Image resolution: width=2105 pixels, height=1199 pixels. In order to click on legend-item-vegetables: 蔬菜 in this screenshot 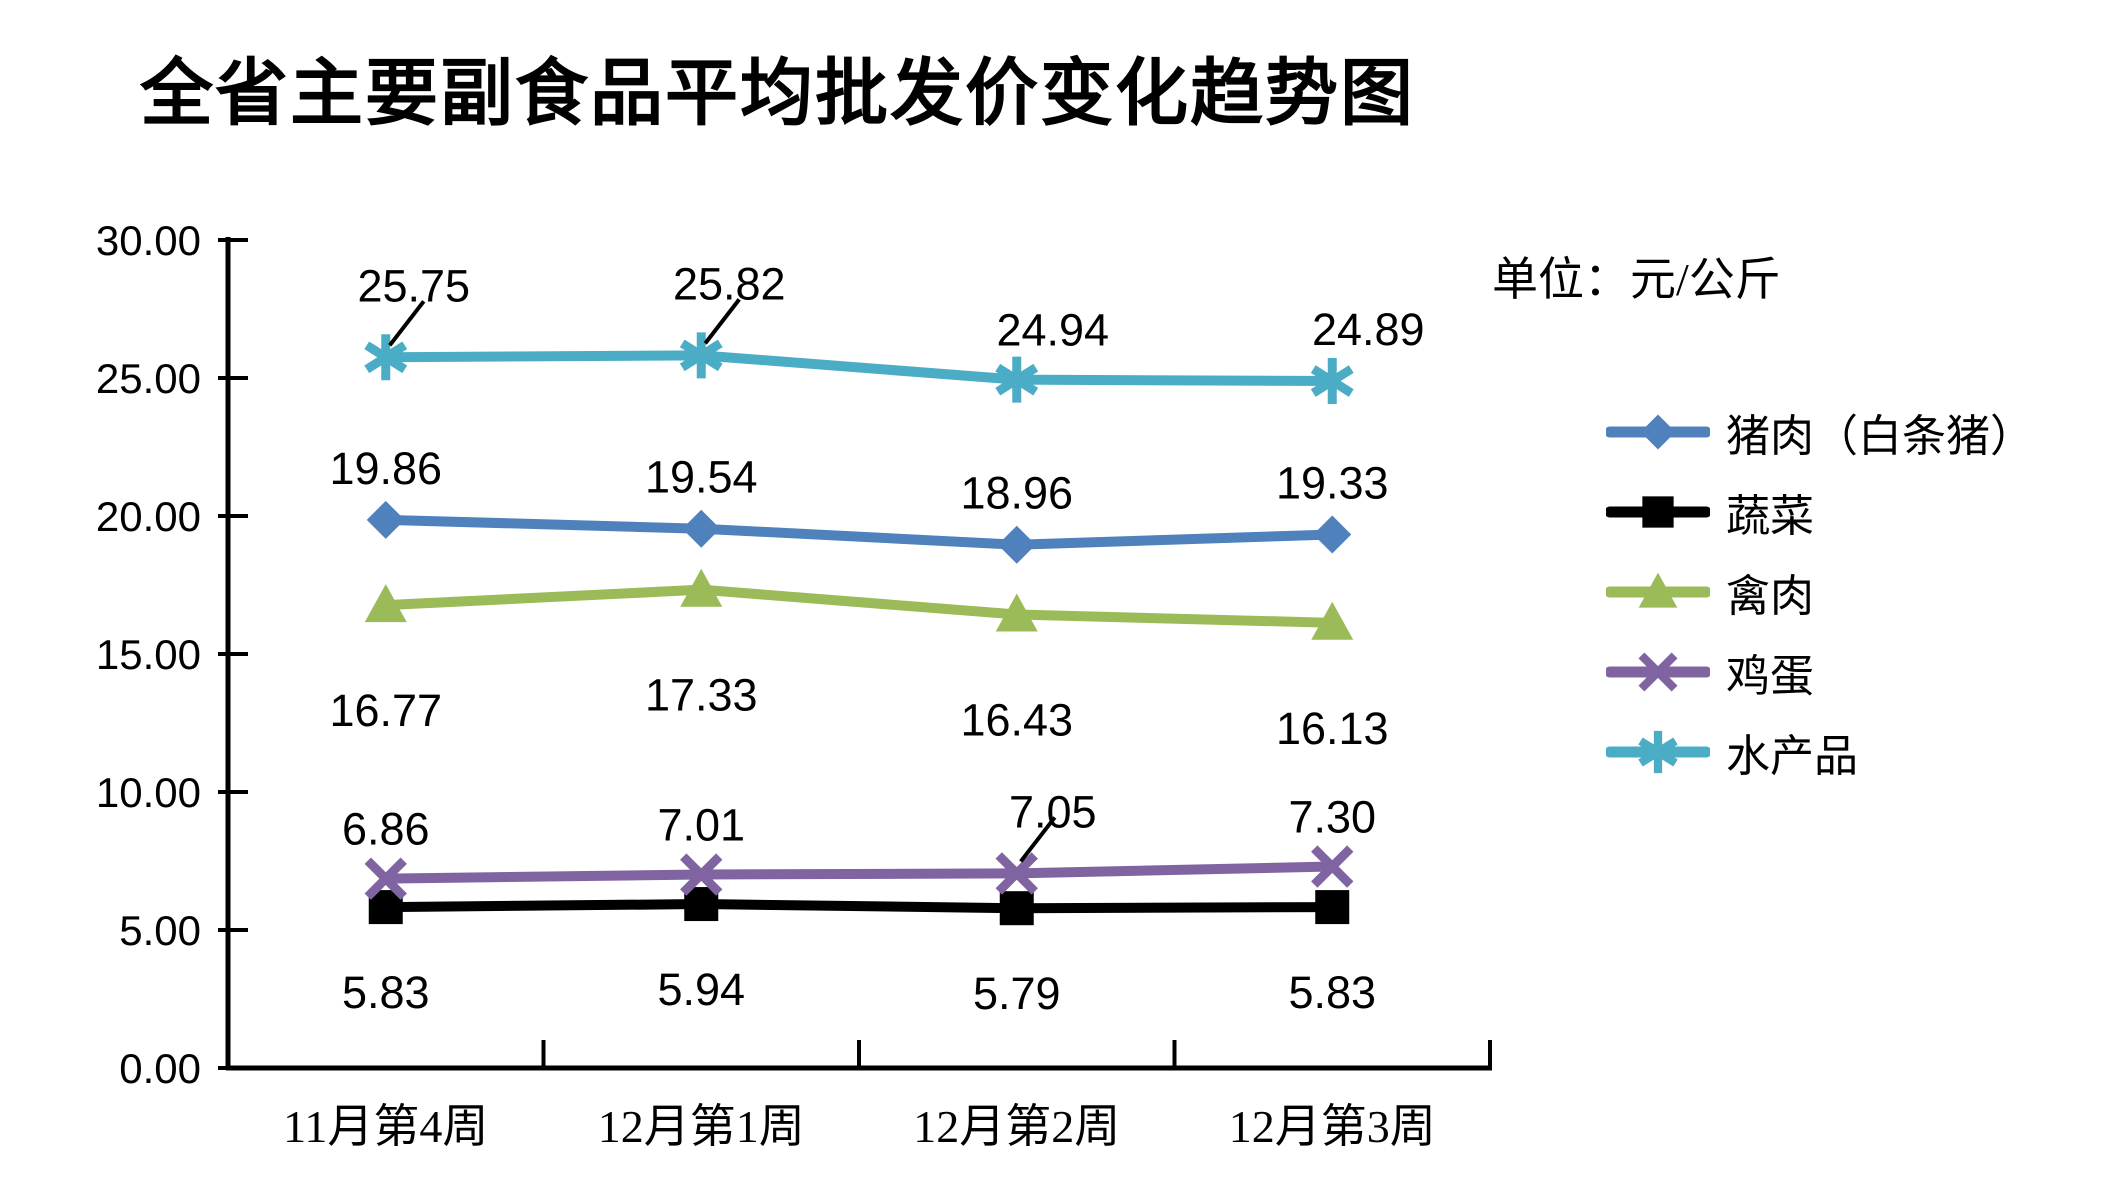, I will do `click(1820, 512)`.